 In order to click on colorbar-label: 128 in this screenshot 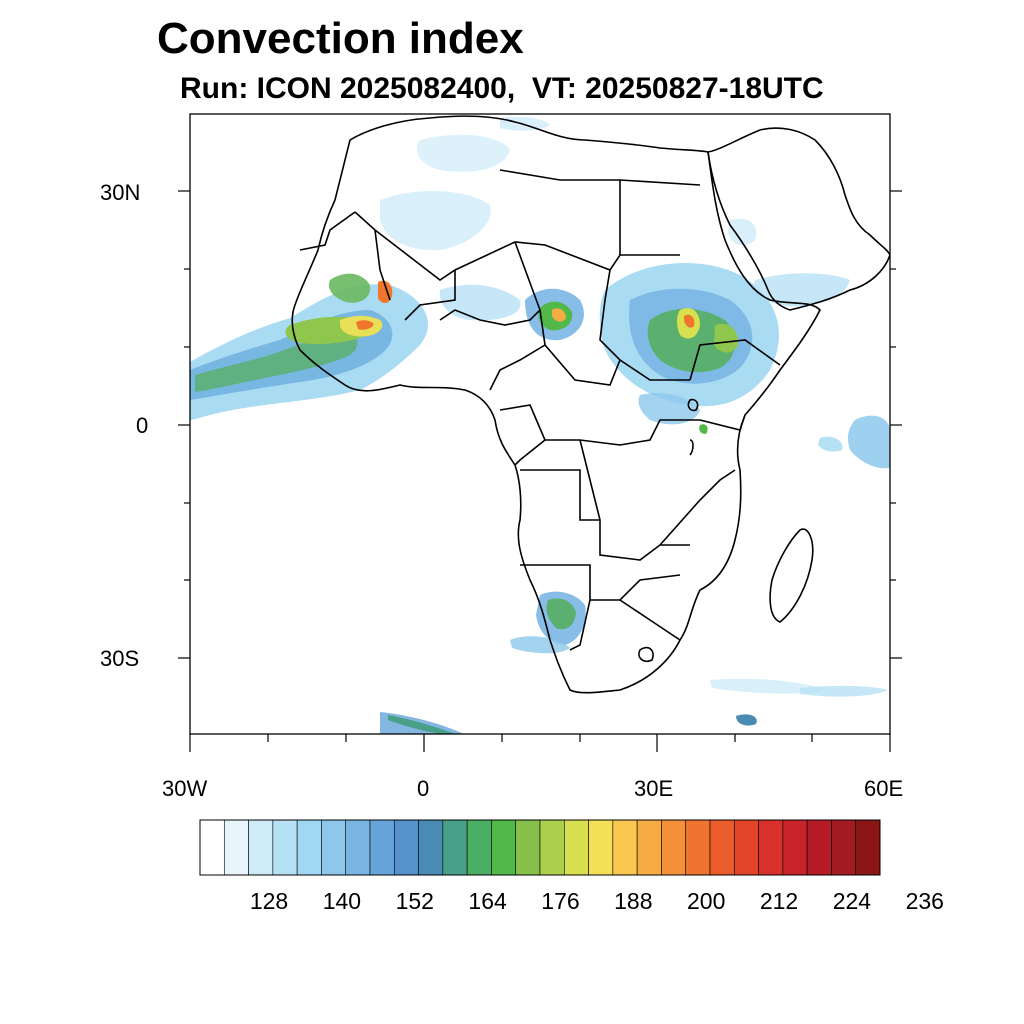, I will do `click(269, 901)`.